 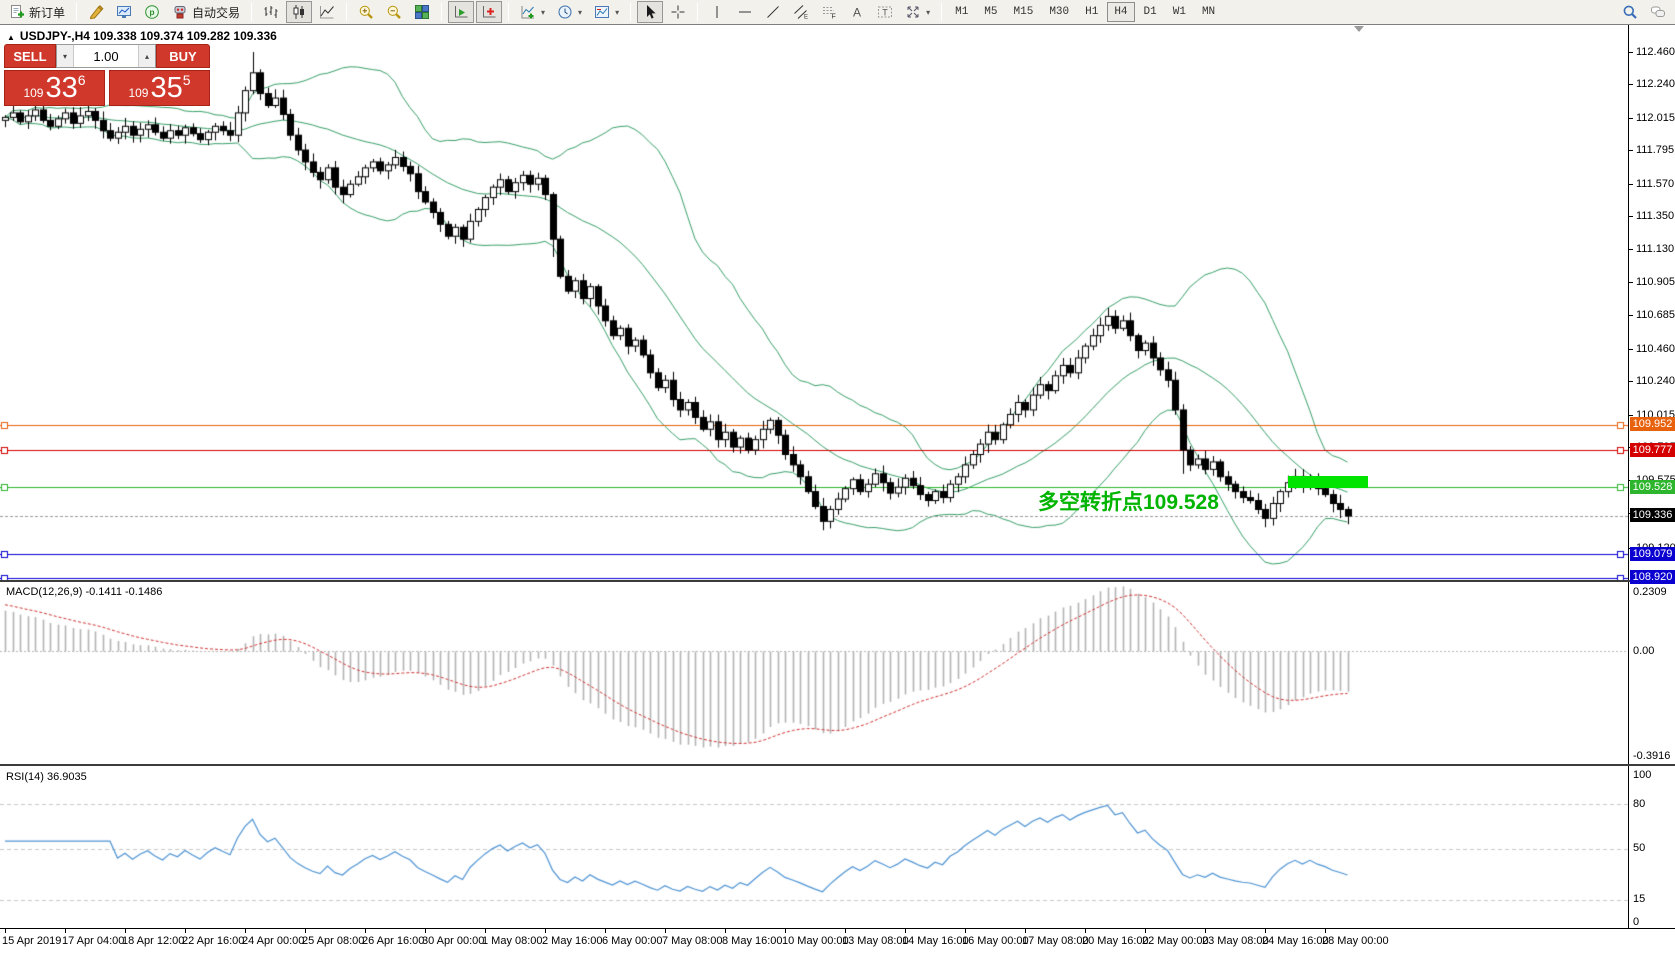 I want to click on sell-button: SELL, so click(x=30, y=56).